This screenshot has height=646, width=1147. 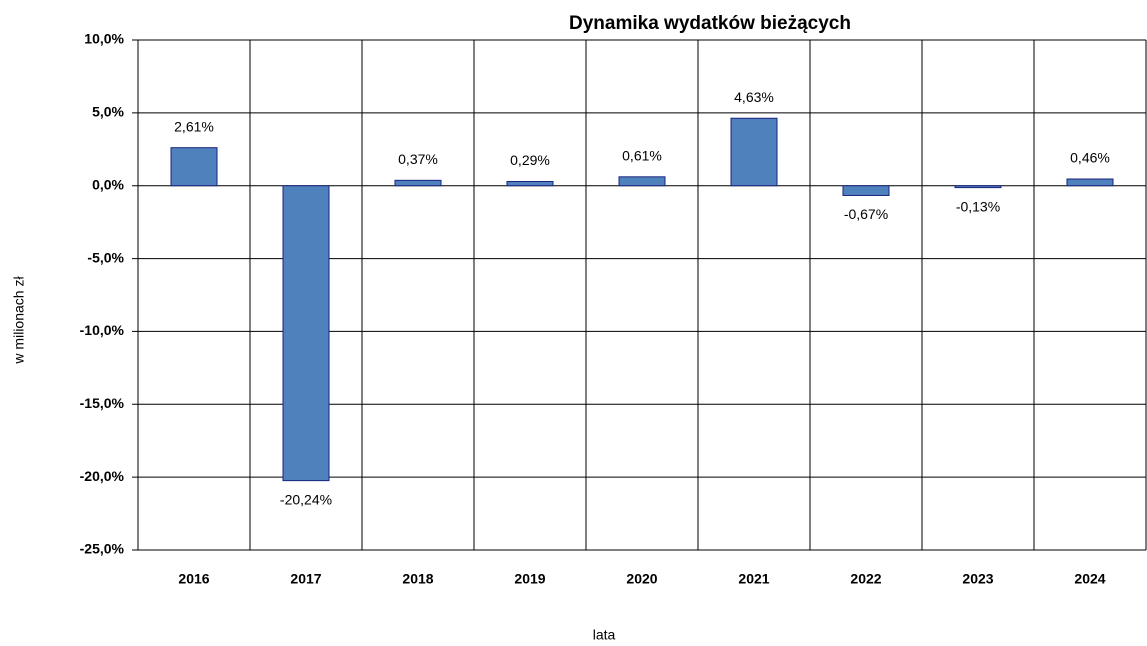 I want to click on value-label: 4,63%, so click(x=754, y=97).